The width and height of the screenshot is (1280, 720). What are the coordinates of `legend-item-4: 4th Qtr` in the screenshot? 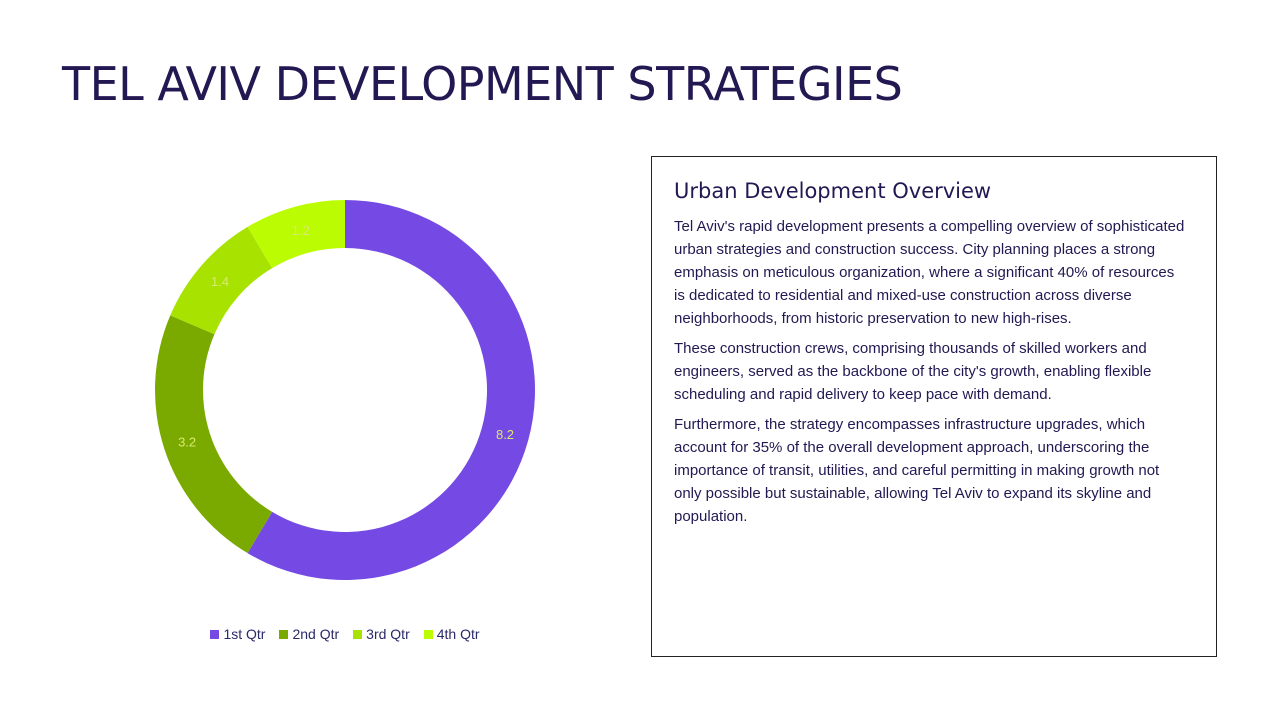 It's located at (451, 634).